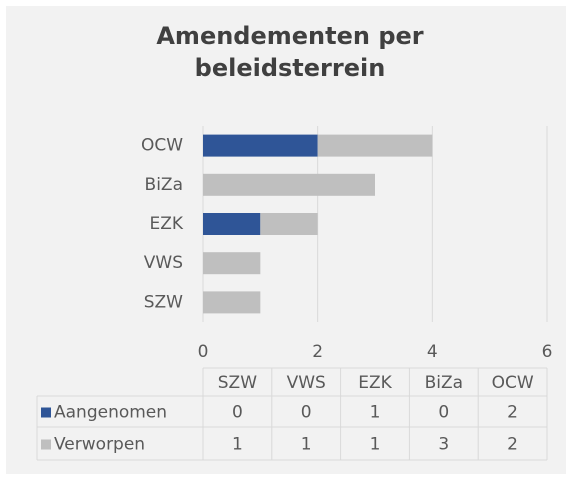 The image size is (572, 480). I want to click on chart-title: Amendementen per beleidsterrein, so click(290, 52).